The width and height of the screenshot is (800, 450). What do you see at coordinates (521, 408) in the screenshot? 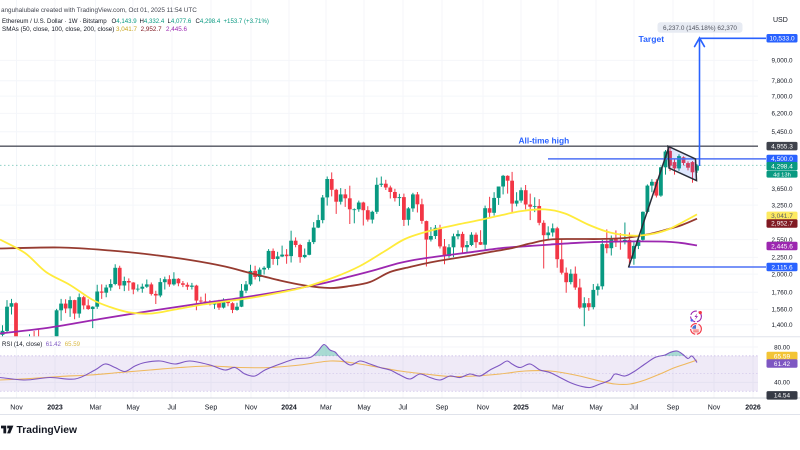
I see `svg-text: 2025` at bounding box center [521, 408].